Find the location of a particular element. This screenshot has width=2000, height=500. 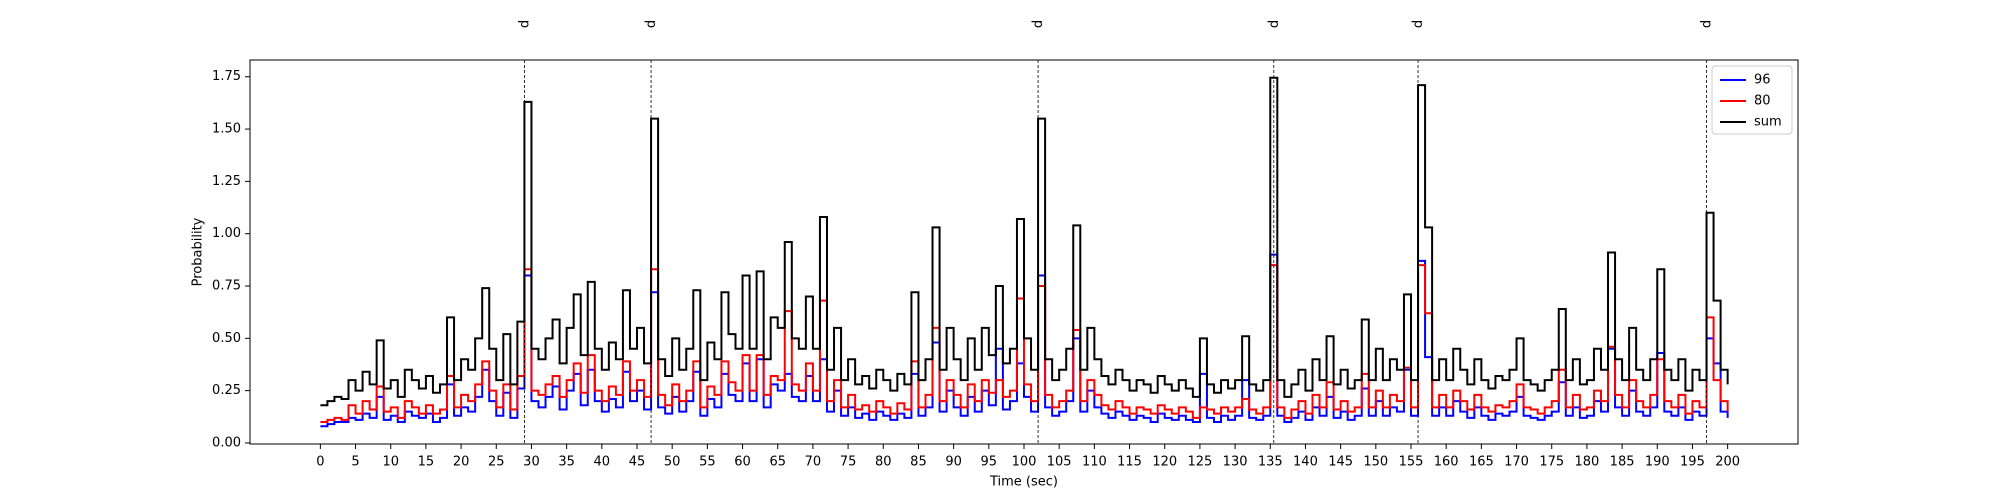

y-tick-label: 1.00 is located at coordinates (226, 233).